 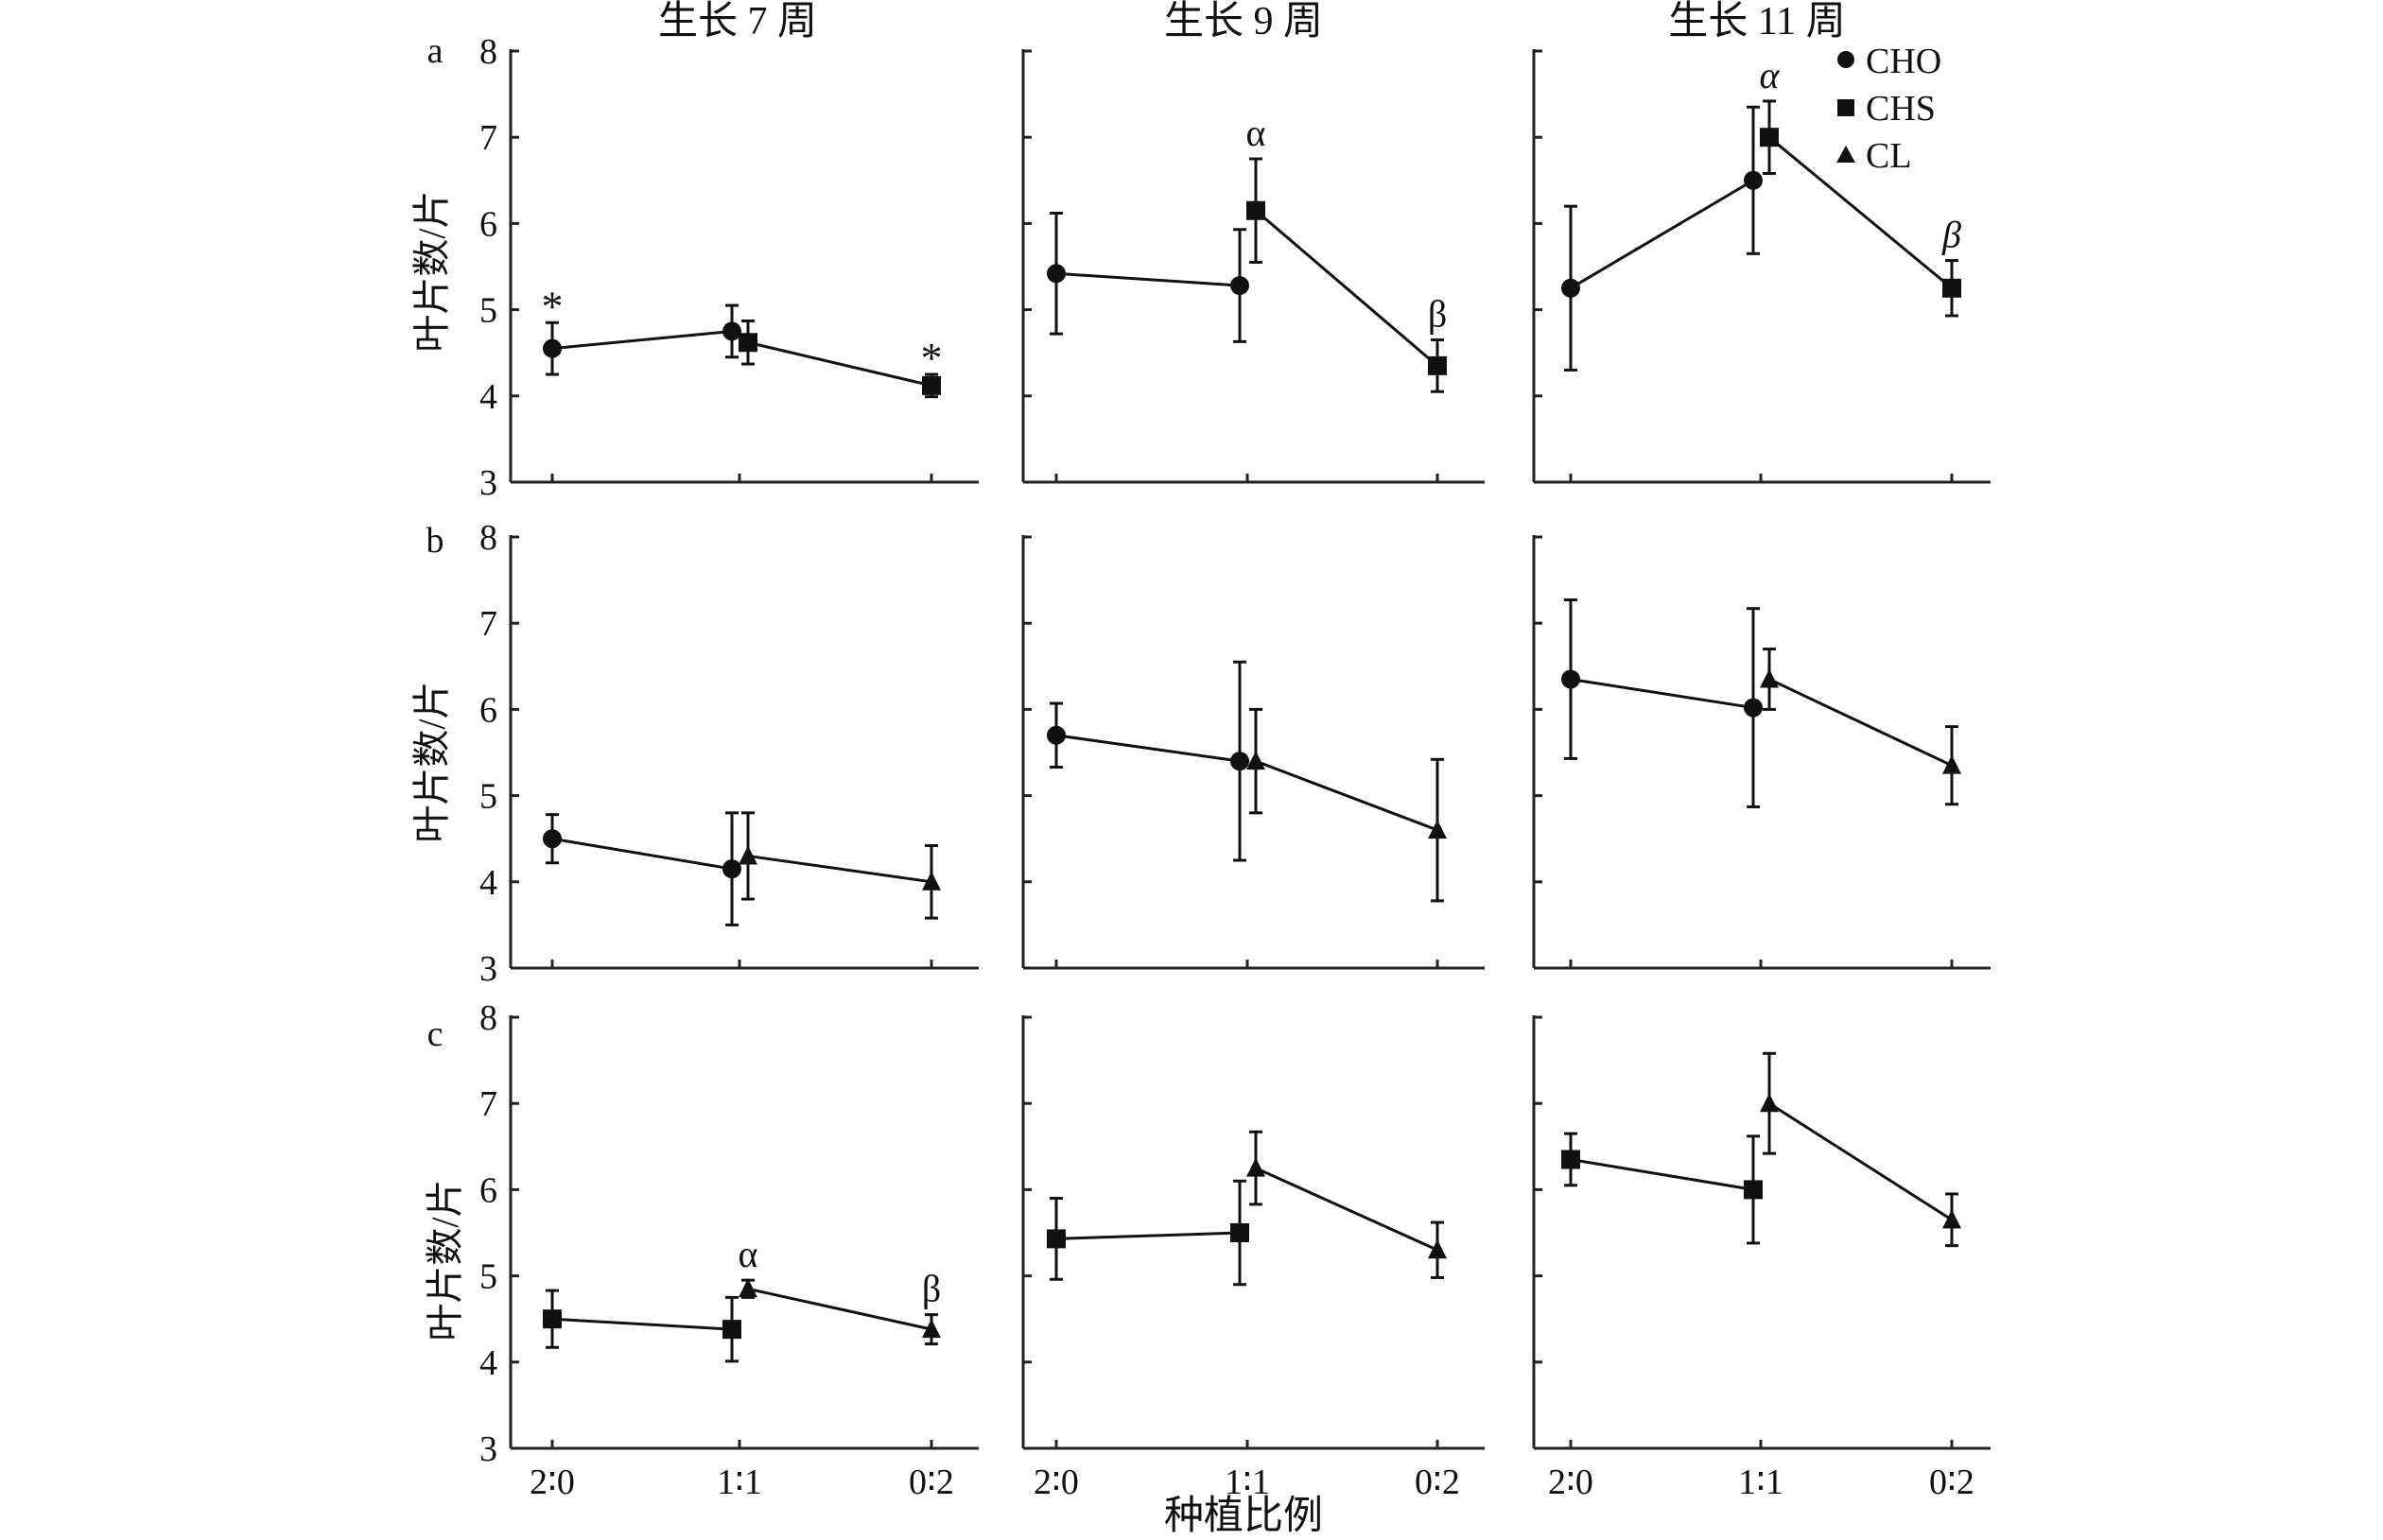 I want to click on legend-item-chs: CHS, so click(x=1886, y=109).